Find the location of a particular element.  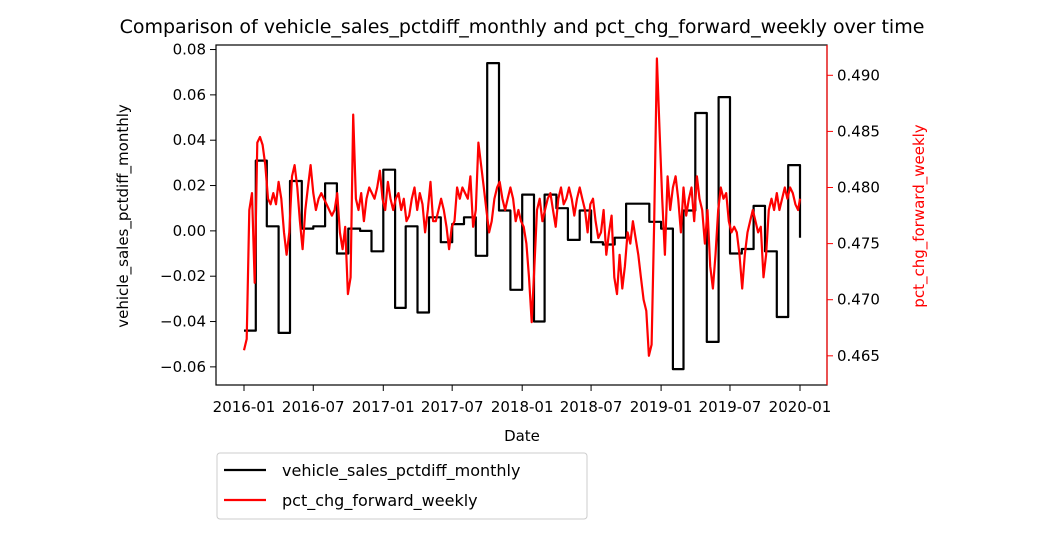

y-left-tick-label: 0.08 is located at coordinates (189, 50).